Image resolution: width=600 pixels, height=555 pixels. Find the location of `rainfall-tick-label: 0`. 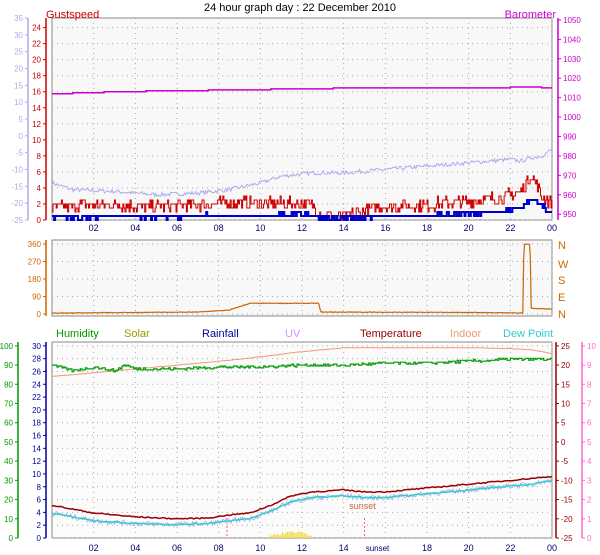

rainfall-tick-label: 0 is located at coordinates (39, 538).